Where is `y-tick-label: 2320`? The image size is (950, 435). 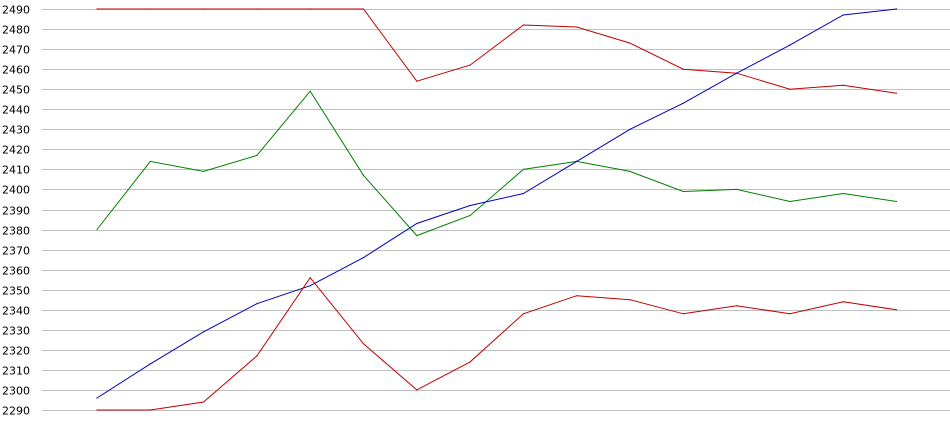
y-tick-label: 2320 is located at coordinates (16, 351).